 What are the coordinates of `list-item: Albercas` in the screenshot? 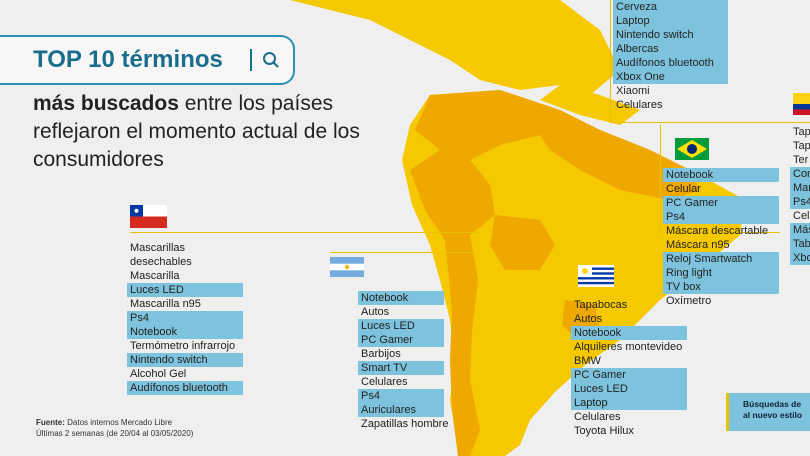 It's located at (670, 49).